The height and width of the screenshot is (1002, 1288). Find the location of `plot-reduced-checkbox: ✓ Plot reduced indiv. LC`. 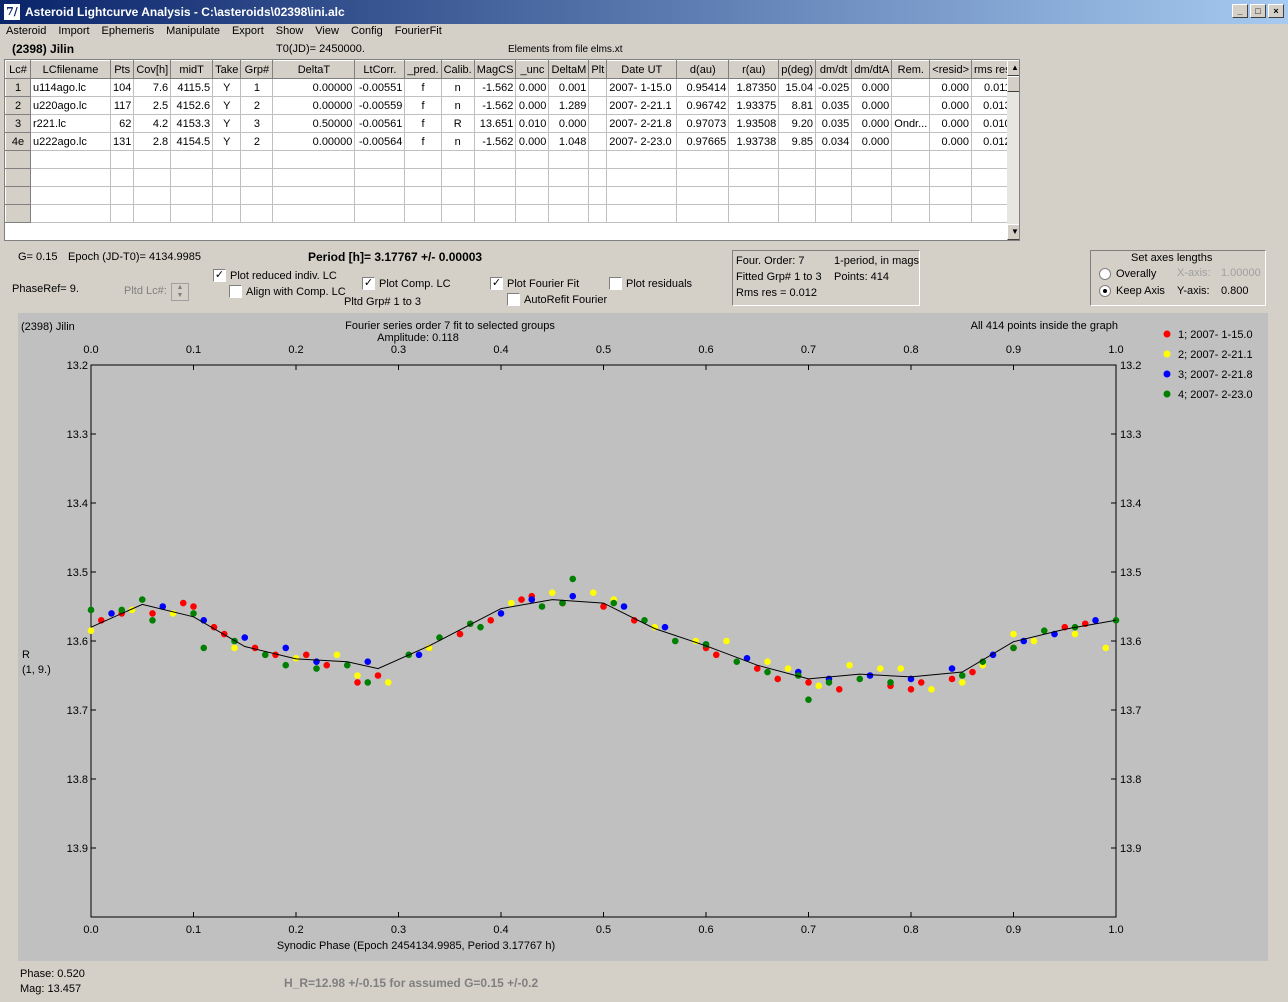

plot-reduced-checkbox: ✓ Plot reduced indiv. LC is located at coordinates (275, 275).